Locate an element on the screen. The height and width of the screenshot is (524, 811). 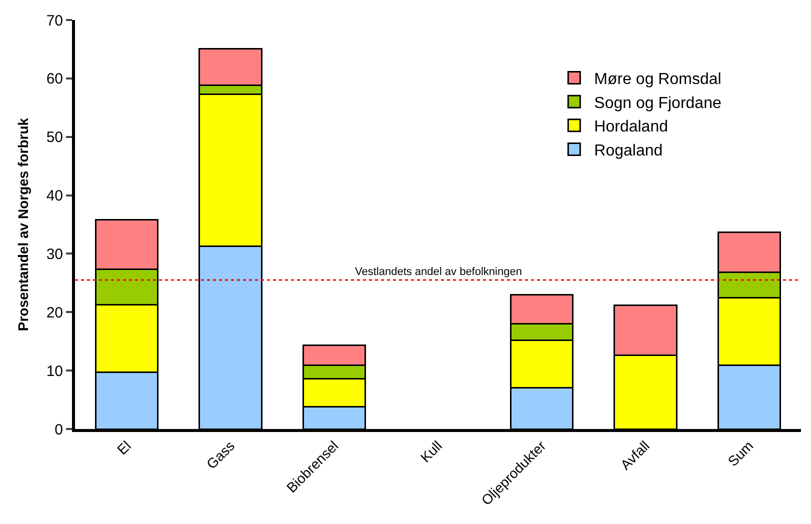
y-tick-label: 60 is located at coordinates (54, 79).